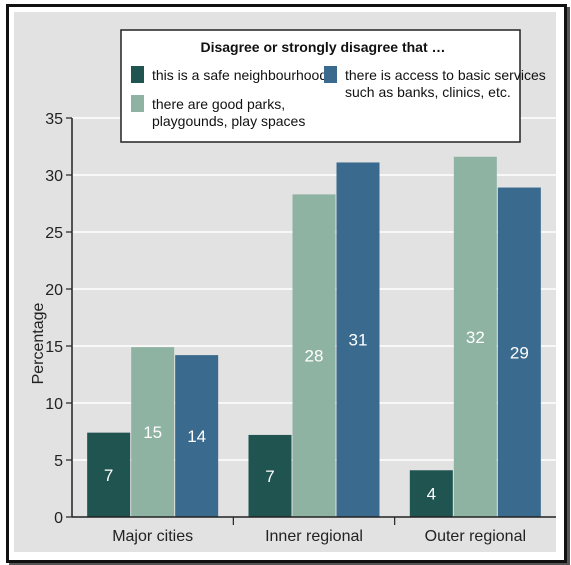 The width and height of the screenshot is (571, 565). I want to click on legend-entry-label: playgounds, play spaces, so click(228, 121).